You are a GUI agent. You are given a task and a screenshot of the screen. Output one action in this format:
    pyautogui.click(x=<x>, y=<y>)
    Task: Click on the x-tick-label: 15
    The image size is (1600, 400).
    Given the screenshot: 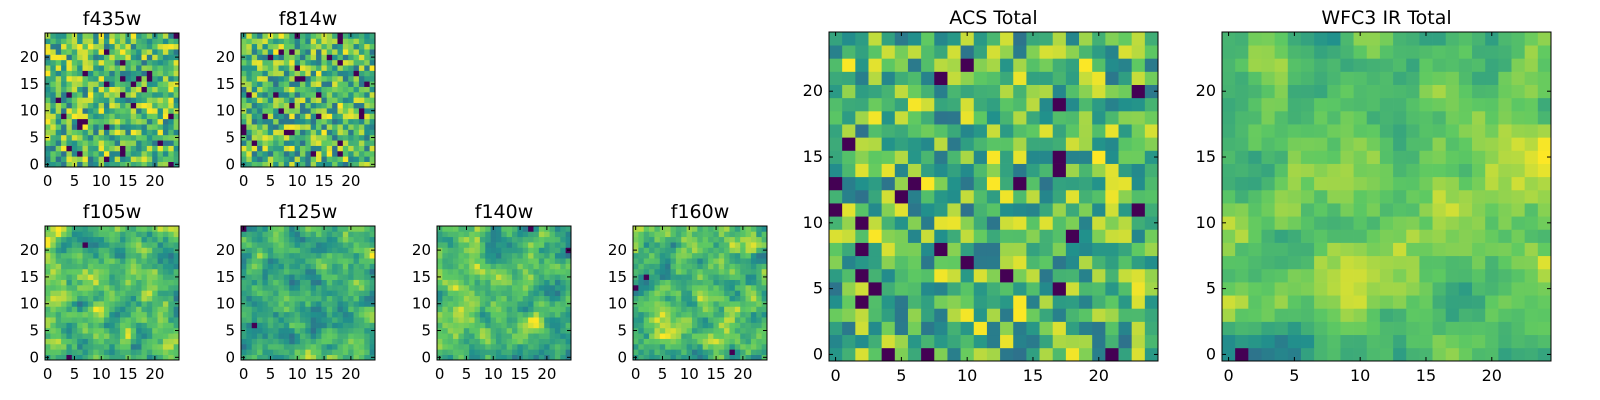 What is the action you would take?
    pyautogui.click(x=520, y=374)
    